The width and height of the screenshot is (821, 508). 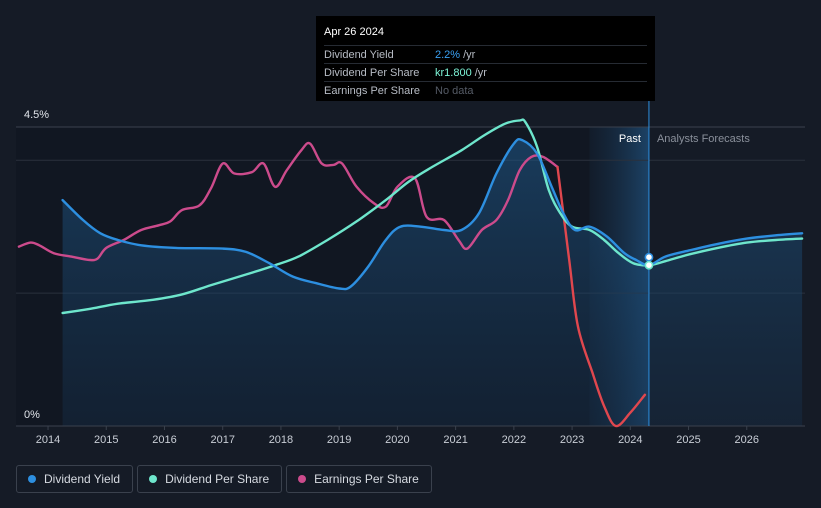 What do you see at coordinates (649, 257) in the screenshot?
I see `dividend-yield-marker` at bounding box center [649, 257].